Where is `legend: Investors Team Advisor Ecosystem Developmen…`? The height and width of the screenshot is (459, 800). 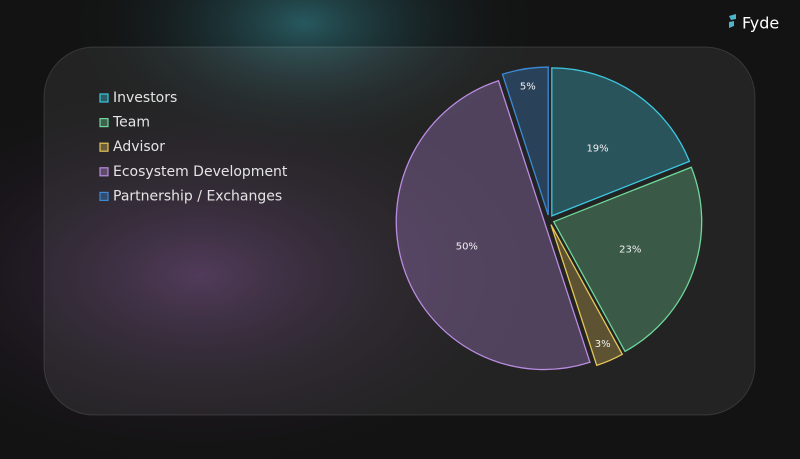 legend: Investors Team Advisor Ecosystem Developmen… is located at coordinates (193, 147).